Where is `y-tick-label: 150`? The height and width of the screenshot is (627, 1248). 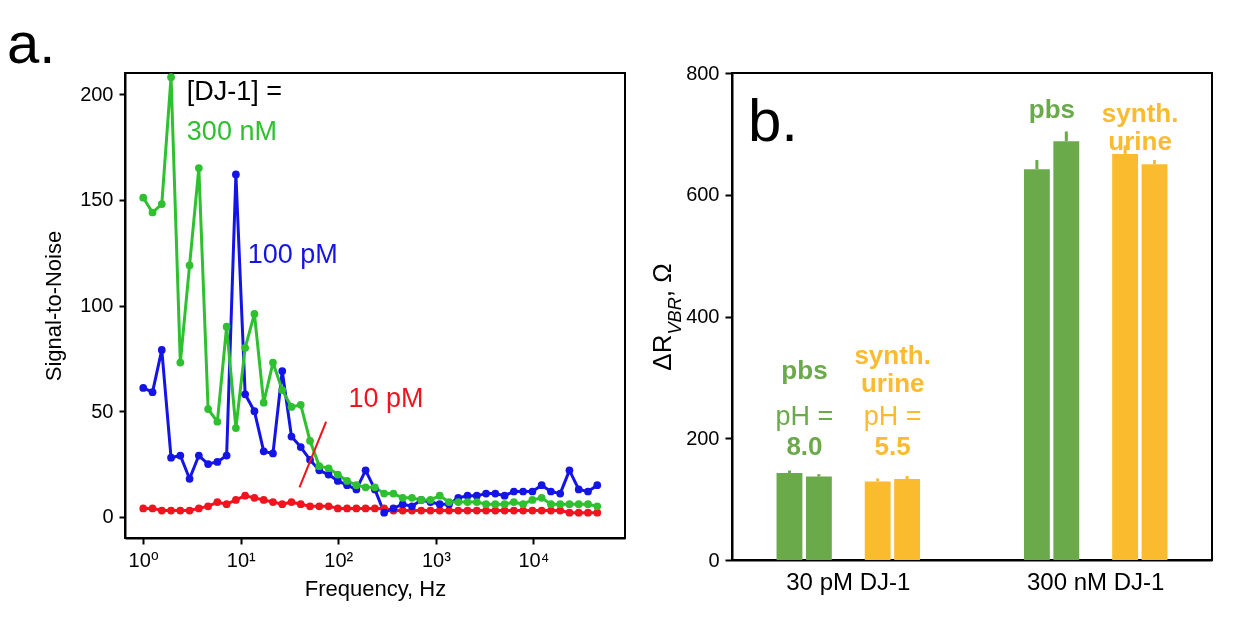
y-tick-label: 150 is located at coordinates (97, 199).